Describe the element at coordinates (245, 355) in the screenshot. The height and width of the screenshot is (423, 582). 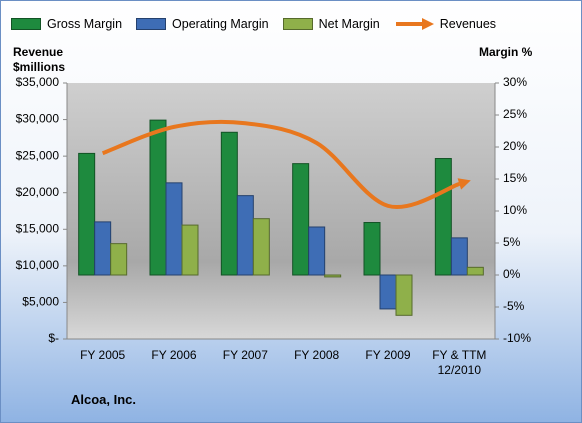
I see `x-tick-label: FY 2007` at that location.